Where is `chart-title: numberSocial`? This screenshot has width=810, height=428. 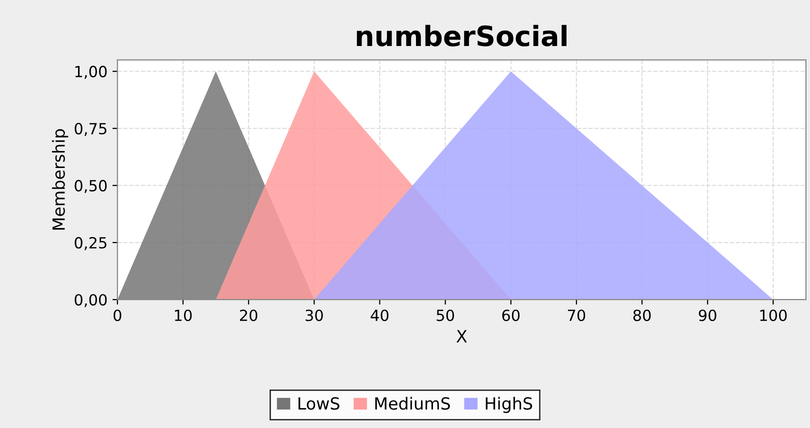
chart-title: numberSocial is located at coordinates (461, 35).